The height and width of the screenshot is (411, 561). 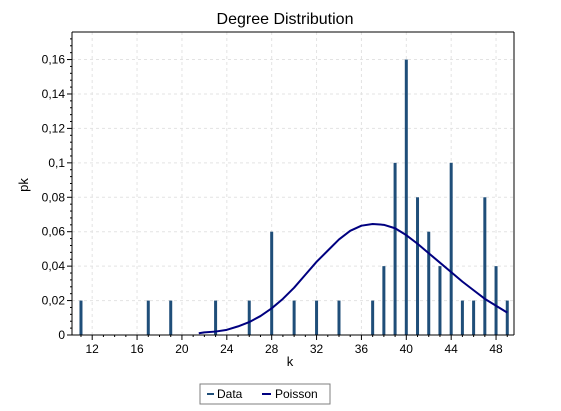 I want to click on x-tick-label: 24, so click(x=227, y=349).